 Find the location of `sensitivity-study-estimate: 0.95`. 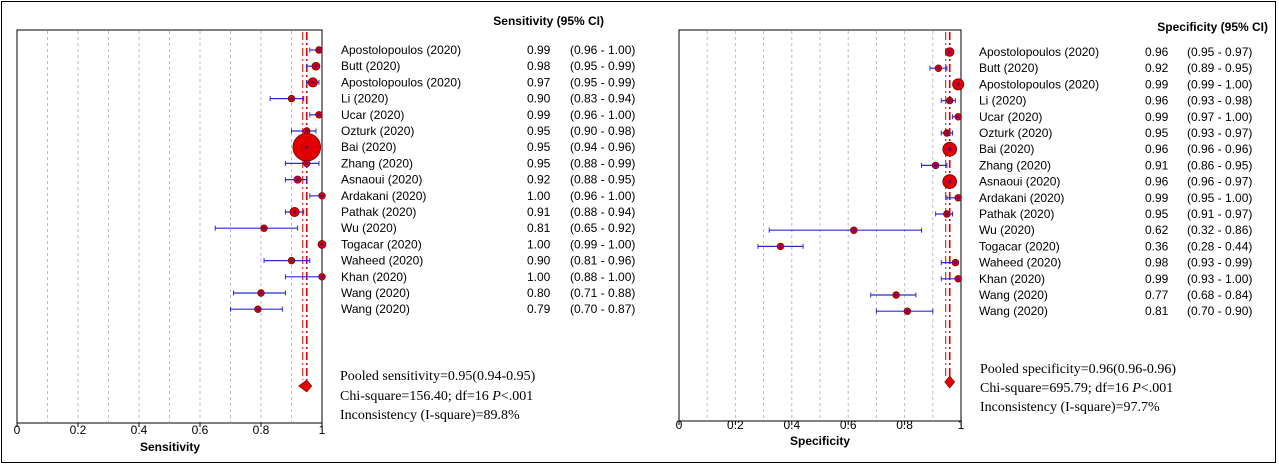

sensitivity-study-estimate: 0.95 is located at coordinates (539, 163).